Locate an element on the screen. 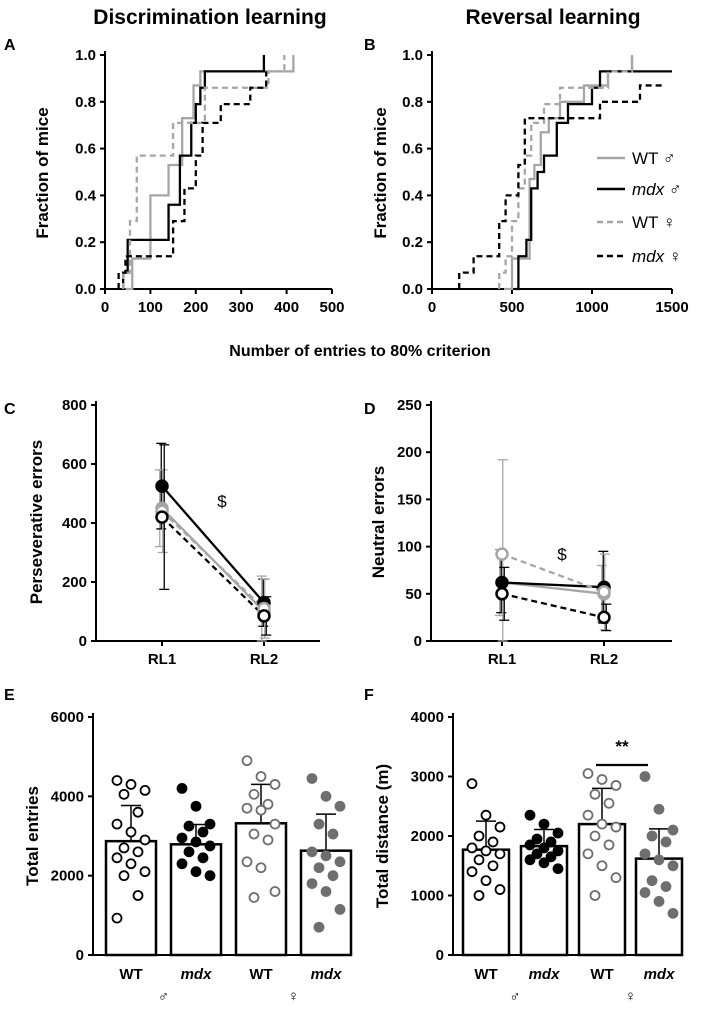 The image size is (702, 1014). y-tick-label-a: 0.2 is located at coordinates (85, 242).